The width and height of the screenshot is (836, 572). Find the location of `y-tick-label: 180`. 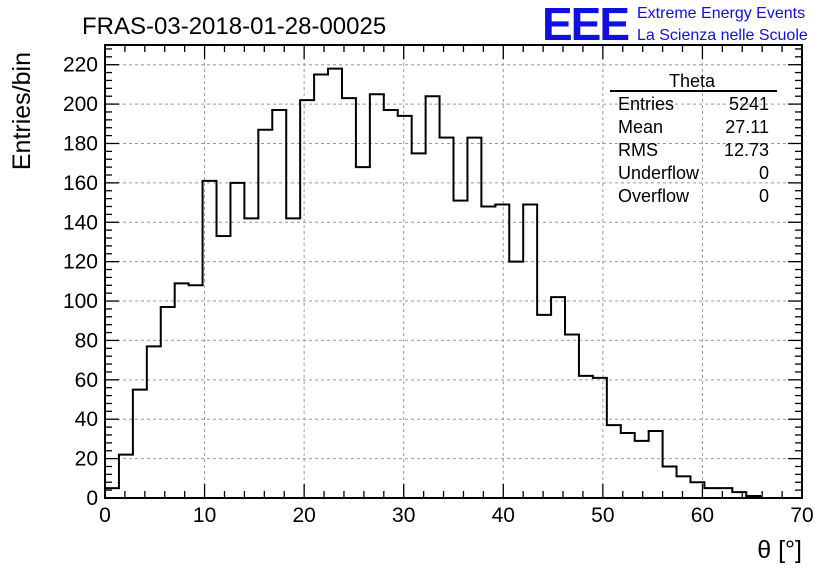

y-tick-label: 180 is located at coordinates (80, 143).